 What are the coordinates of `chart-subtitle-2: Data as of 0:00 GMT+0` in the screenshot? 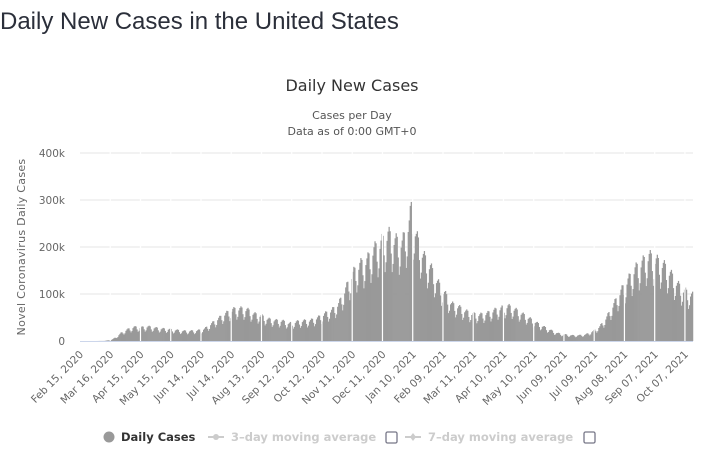 It's located at (352, 131).